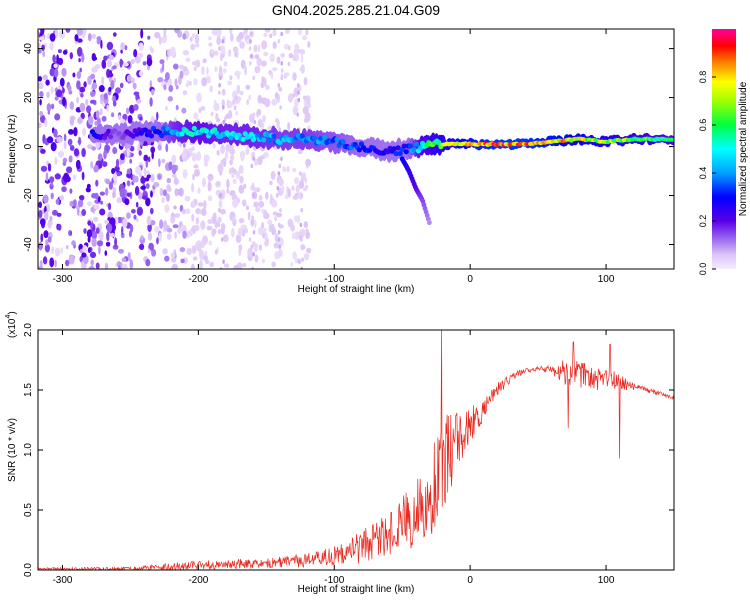 The width and height of the screenshot is (750, 605). I want to click on y-tick-label: 0.0, so click(28, 570).